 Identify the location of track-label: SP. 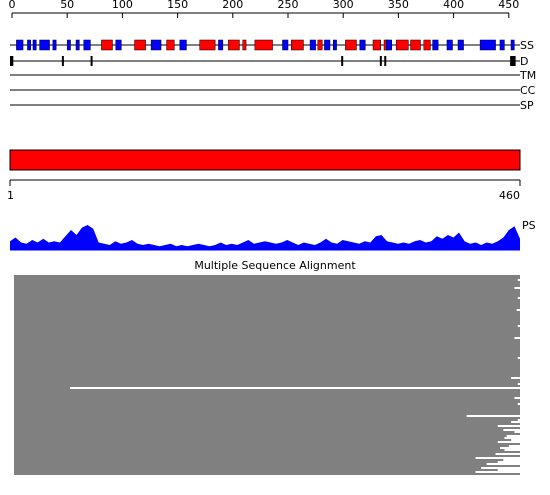
(527, 105).